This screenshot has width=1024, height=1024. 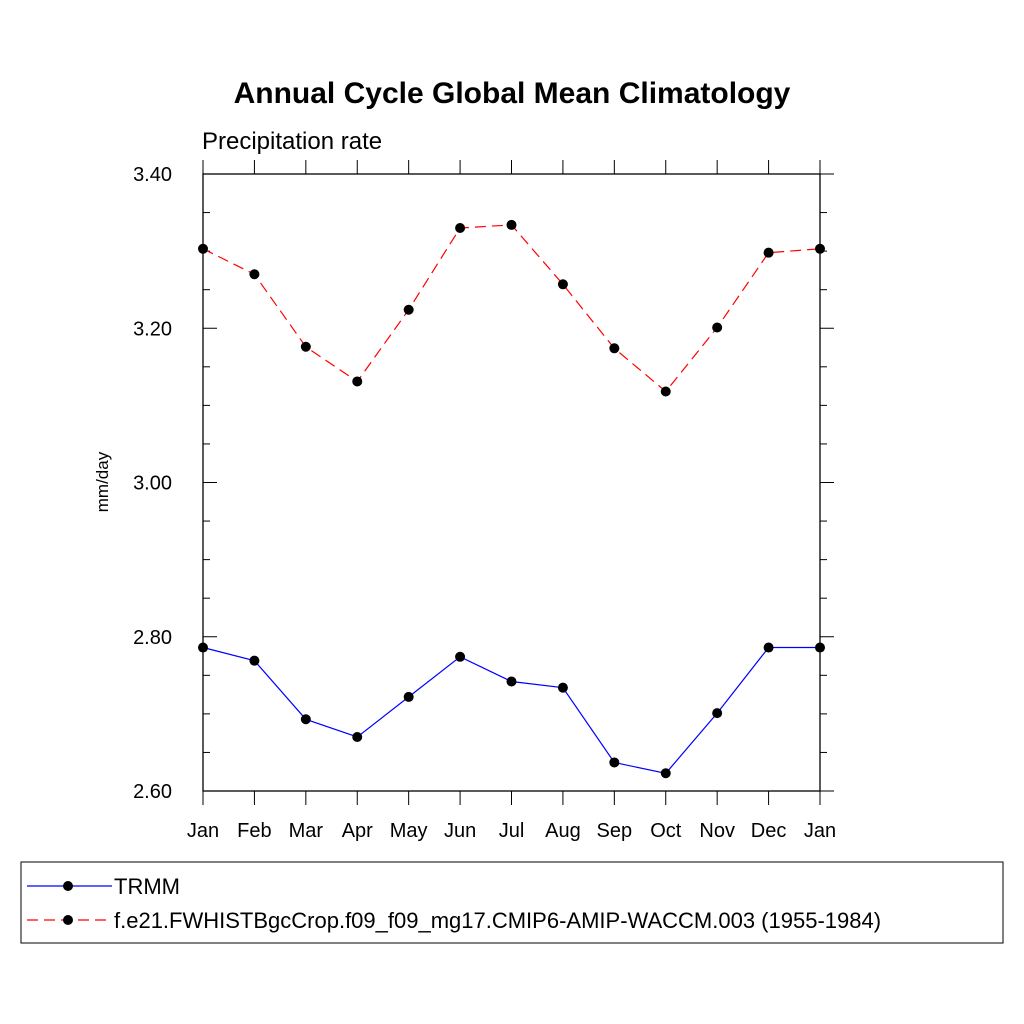 I want to click on x-tick-label: Sep, so click(x=615, y=831).